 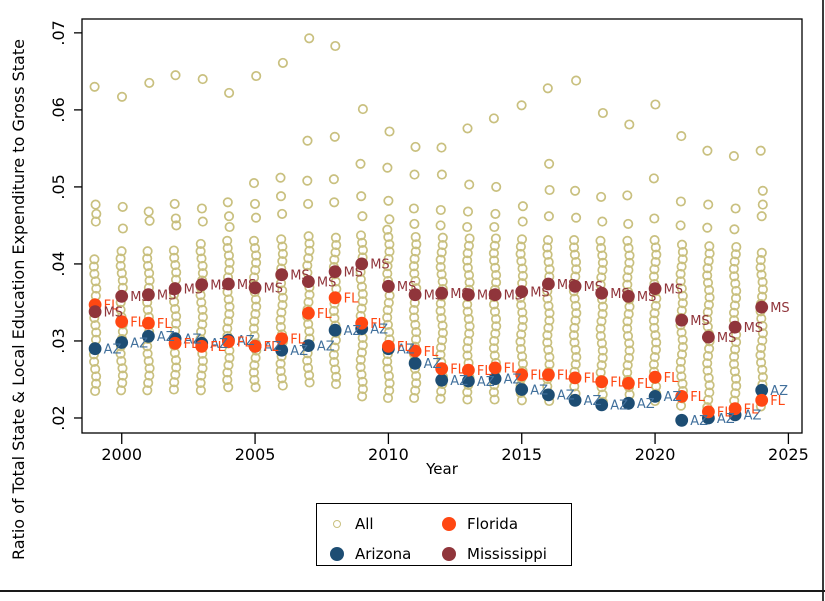 I want to click on mississippi-marker-label: MS, so click(x=353, y=272).